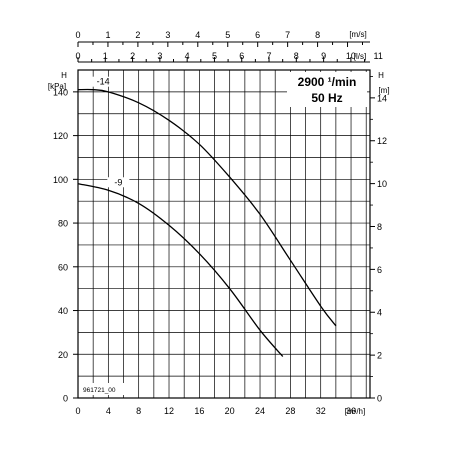 The image size is (450, 450). What do you see at coordinates (323, 56) in the screenshot?
I see `top-tick-label-ls: 9` at bounding box center [323, 56].